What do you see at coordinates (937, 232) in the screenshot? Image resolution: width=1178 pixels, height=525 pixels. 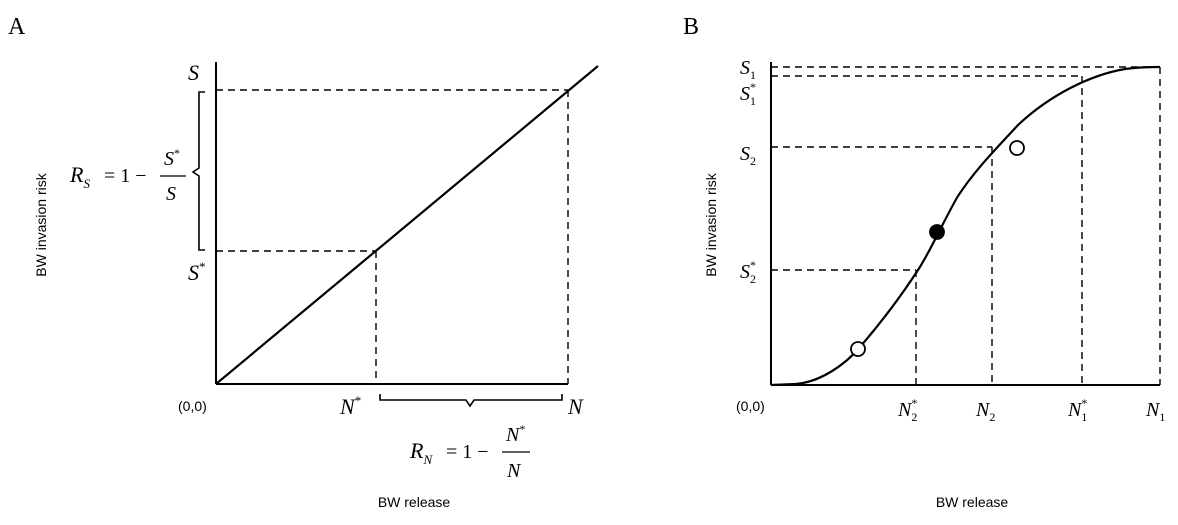 I see `panel-b-filled-marker` at bounding box center [937, 232].